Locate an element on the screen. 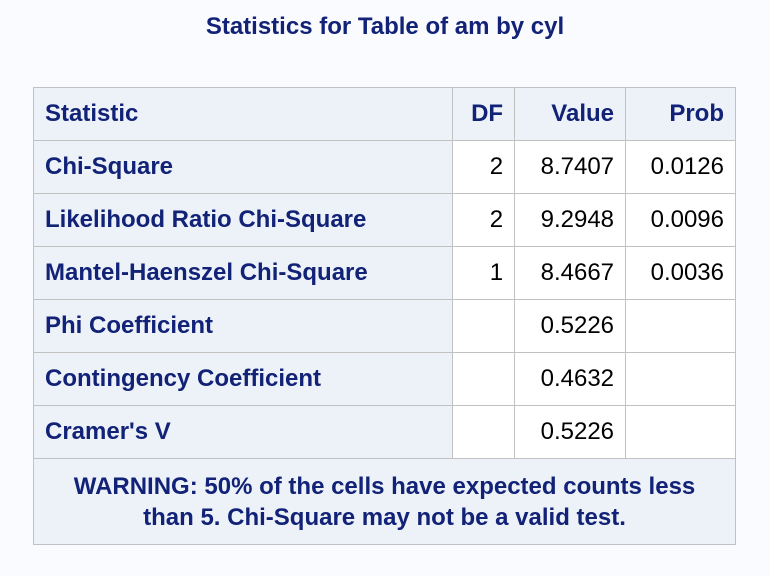  value-cell: 8.4667 is located at coordinates (570, 273).